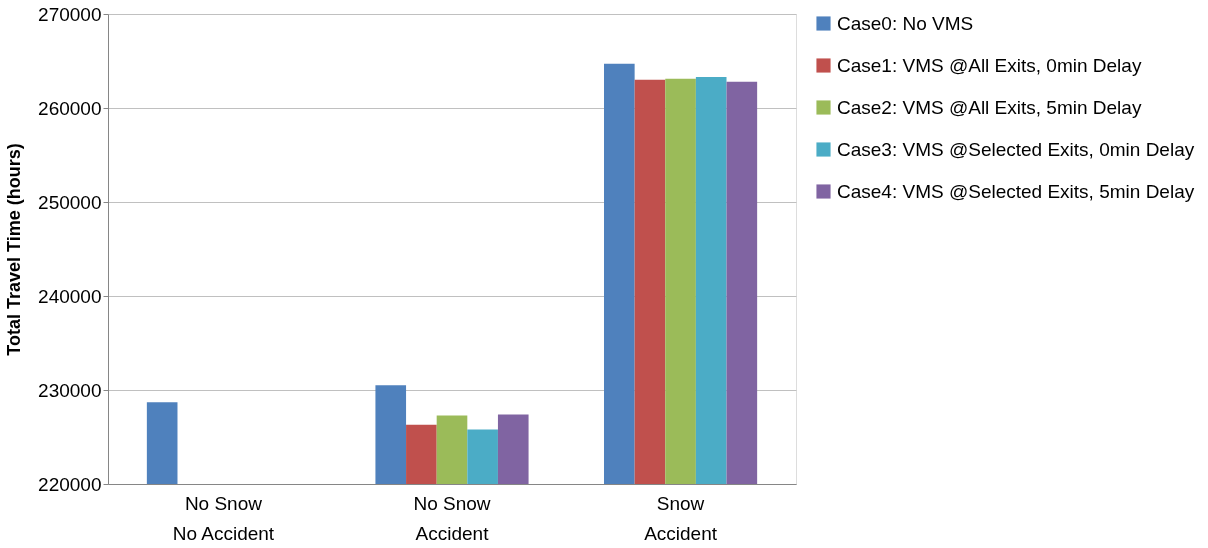  Describe the element at coordinates (14, 249) in the screenshot. I see `y-axis-title: Total Travel Time (hours)` at that location.